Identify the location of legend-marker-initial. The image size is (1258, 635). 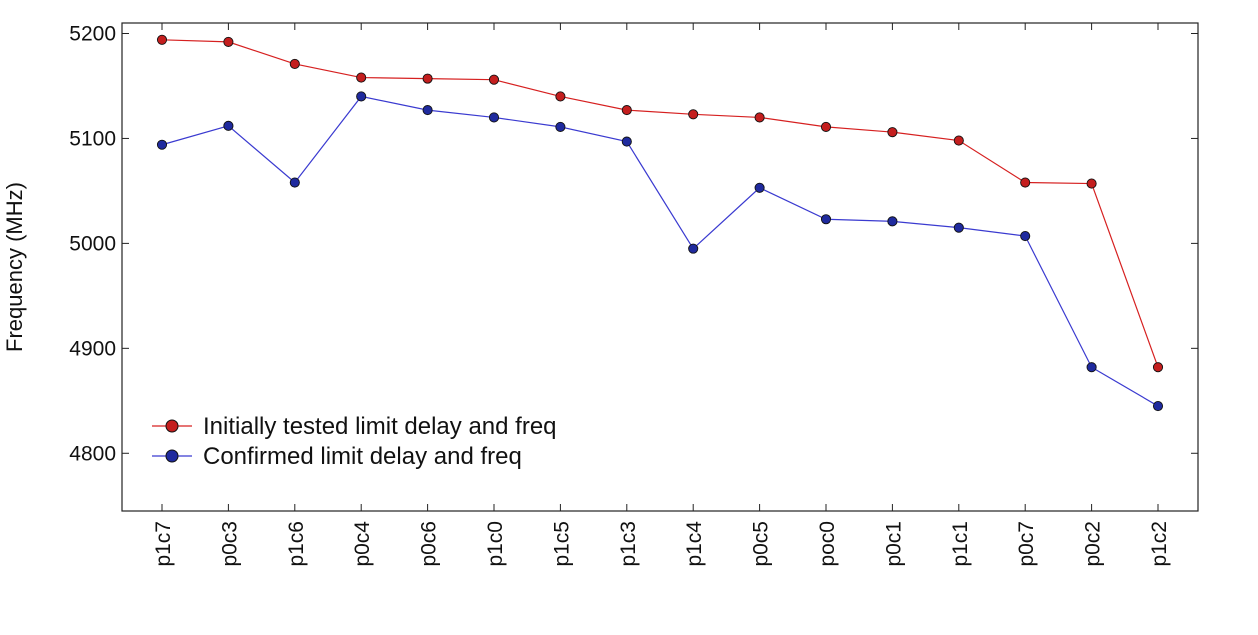
(172, 426).